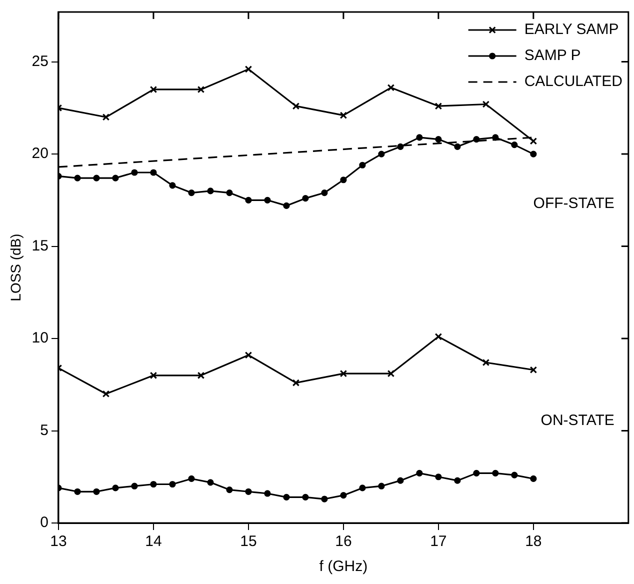 This screenshot has width=634, height=584. What do you see at coordinates (40, 245) in the screenshot?
I see `y-tick-label: 15` at bounding box center [40, 245].